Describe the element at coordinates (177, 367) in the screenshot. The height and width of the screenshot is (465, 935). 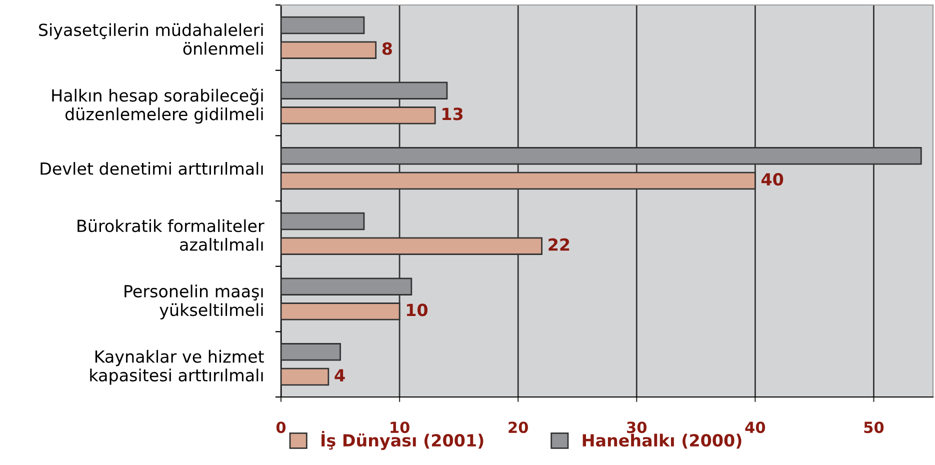
I see `y-tick-label: Kaynaklar ve hizmet kapasitesi arttırılmalı` at that location.